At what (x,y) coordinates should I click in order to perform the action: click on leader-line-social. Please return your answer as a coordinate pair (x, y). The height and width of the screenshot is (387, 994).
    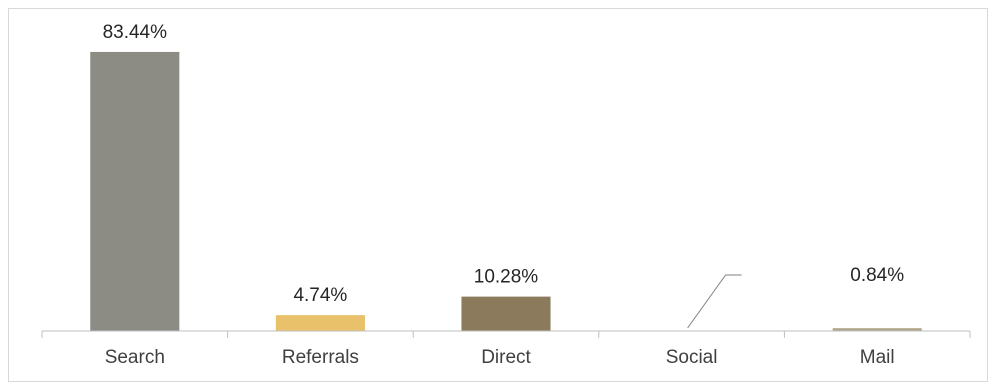
    Looking at the image, I should click on (714, 301).